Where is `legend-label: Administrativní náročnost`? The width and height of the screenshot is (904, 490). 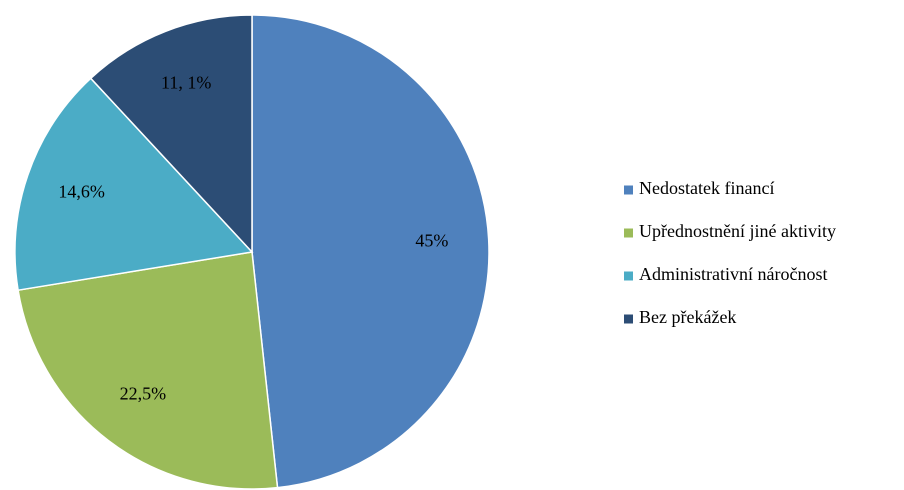
legend-label: Administrativní náročnost is located at coordinates (733, 274).